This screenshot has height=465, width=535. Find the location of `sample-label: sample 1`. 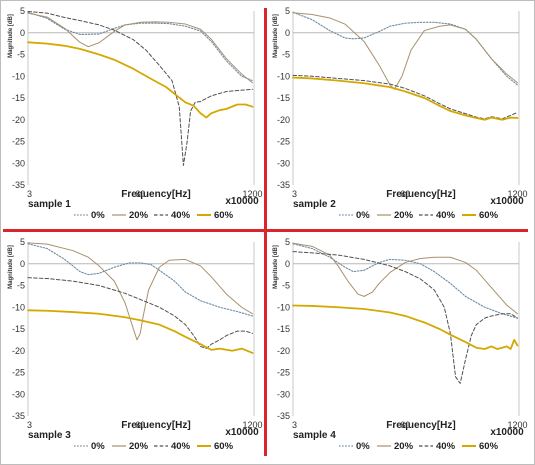

sample-label: sample 1 is located at coordinates (49, 204).